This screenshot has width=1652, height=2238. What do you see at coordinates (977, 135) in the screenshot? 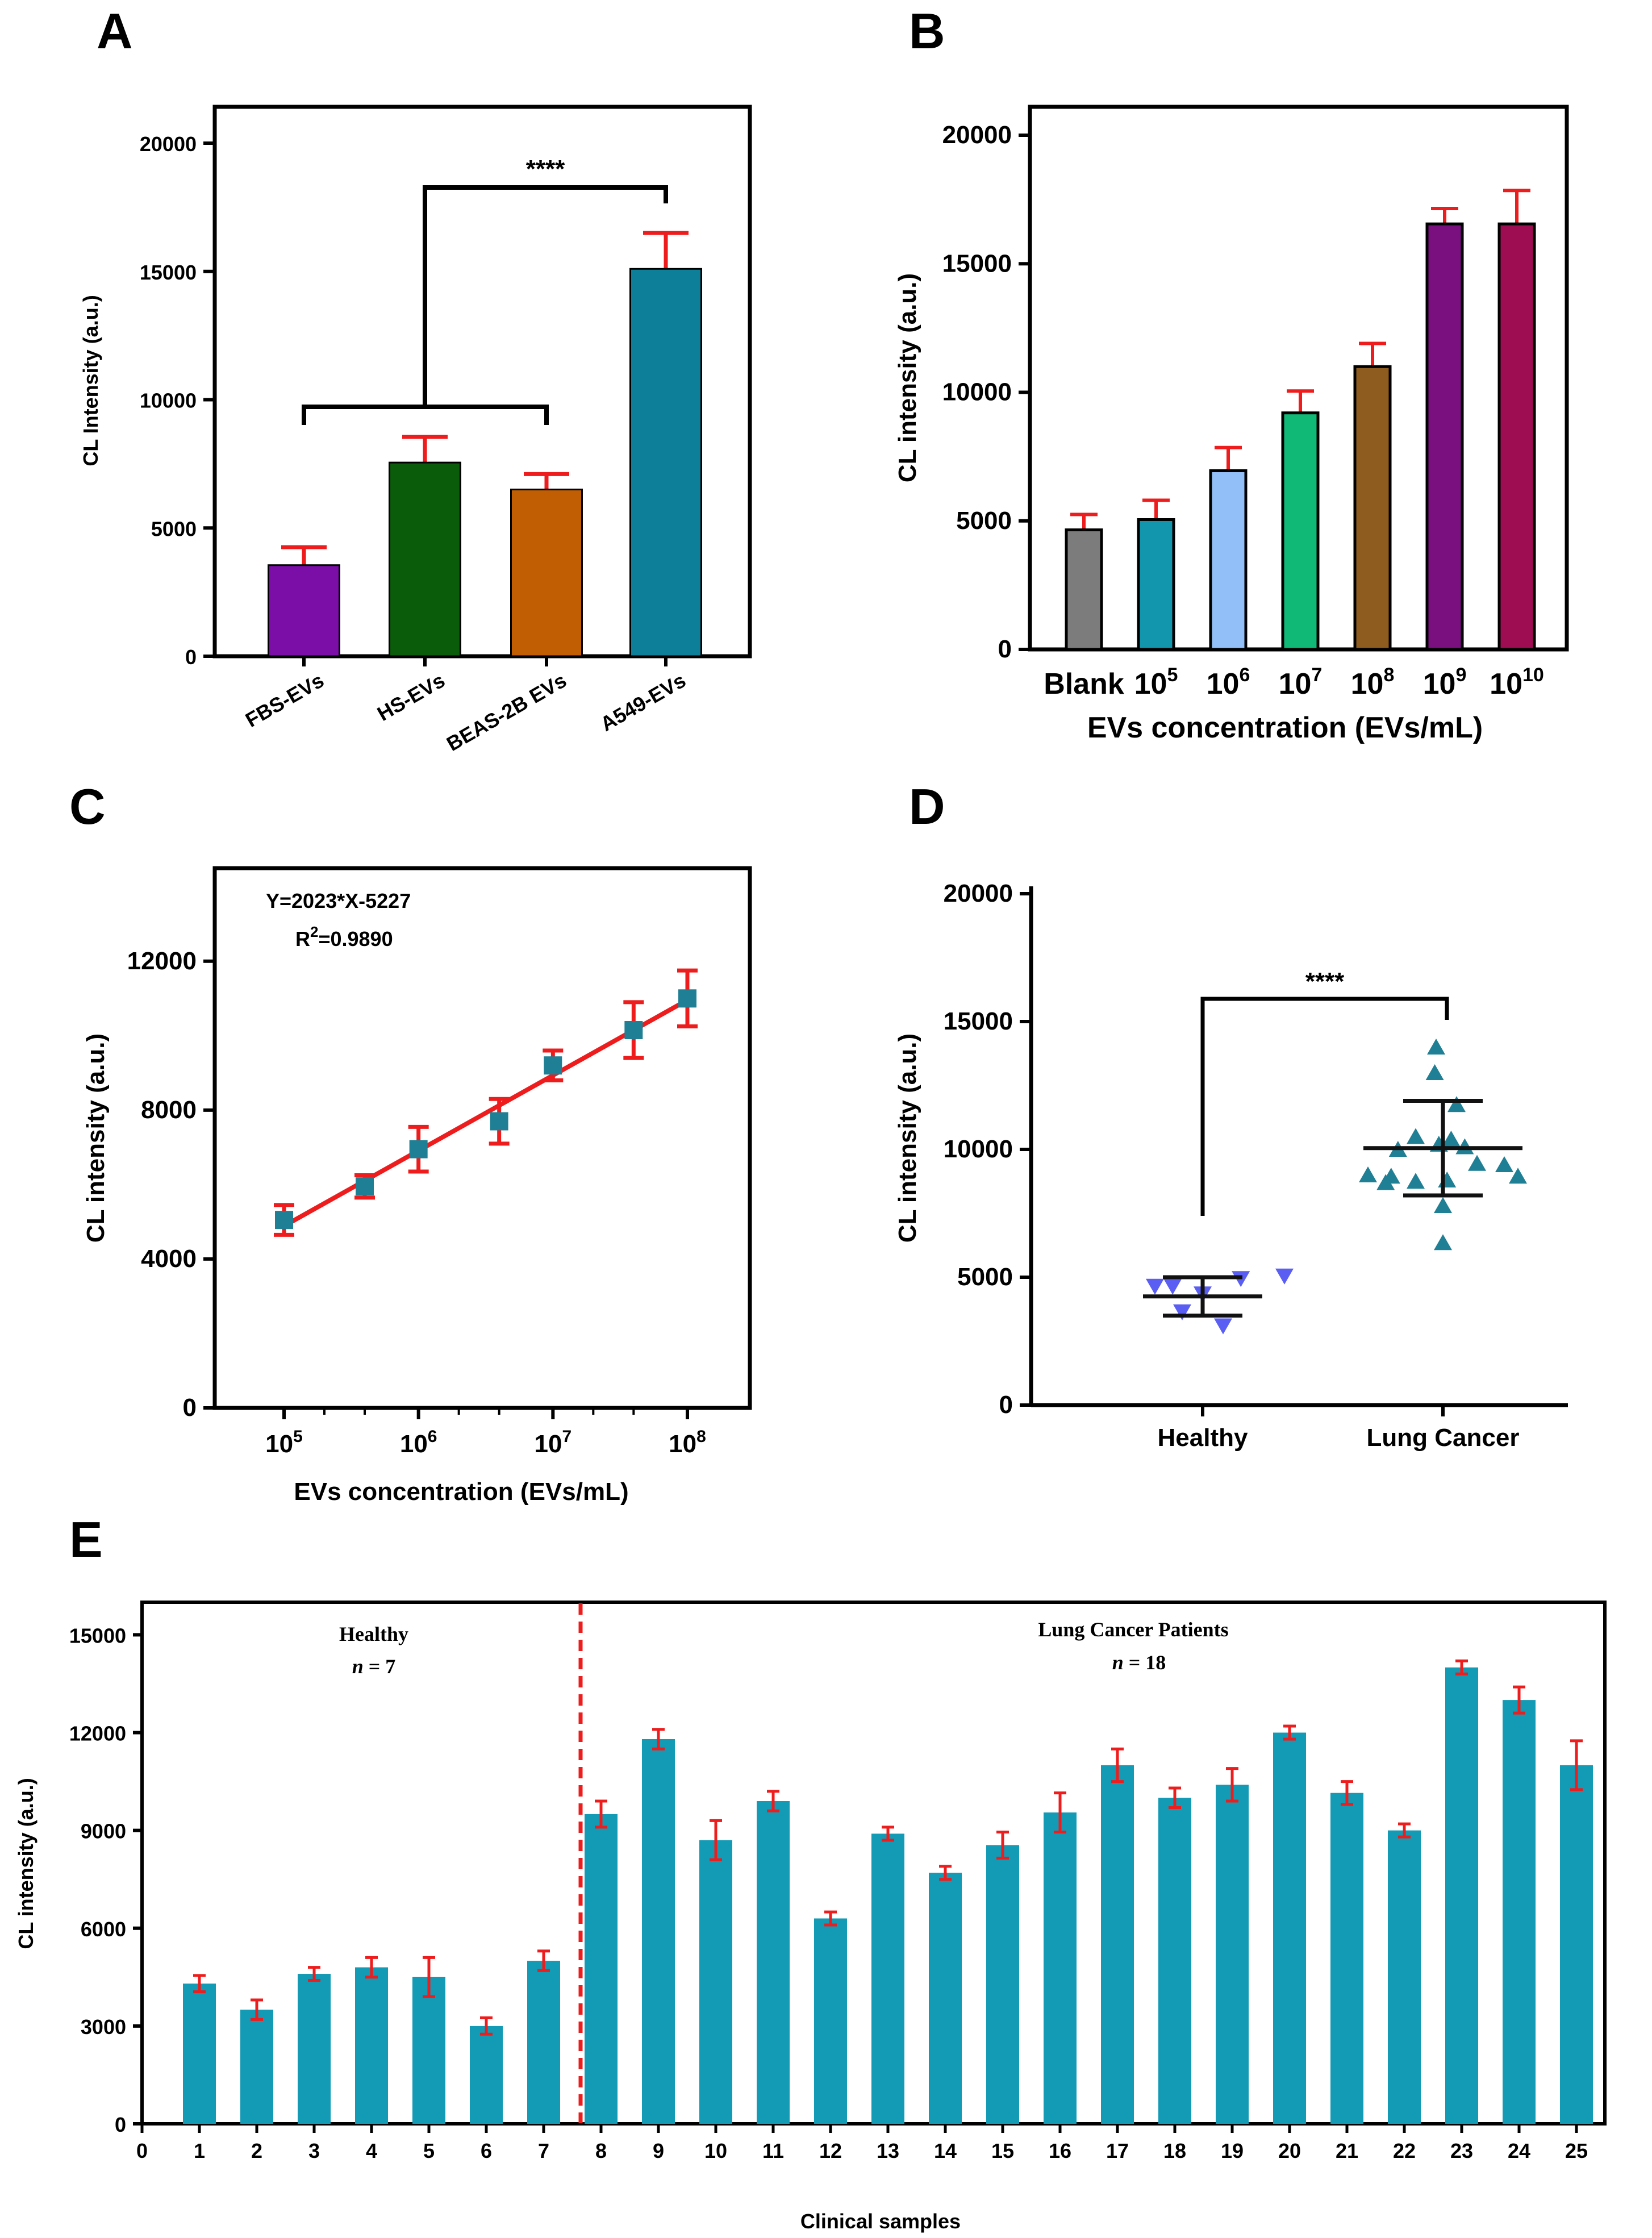
I see `chart-b-ytick-label: 20000` at bounding box center [977, 135].